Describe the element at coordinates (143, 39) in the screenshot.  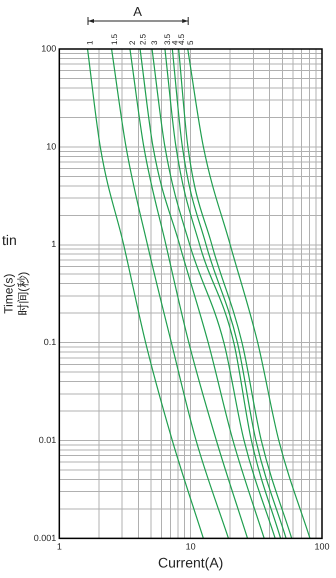
I see `text: 2.5` at that location.